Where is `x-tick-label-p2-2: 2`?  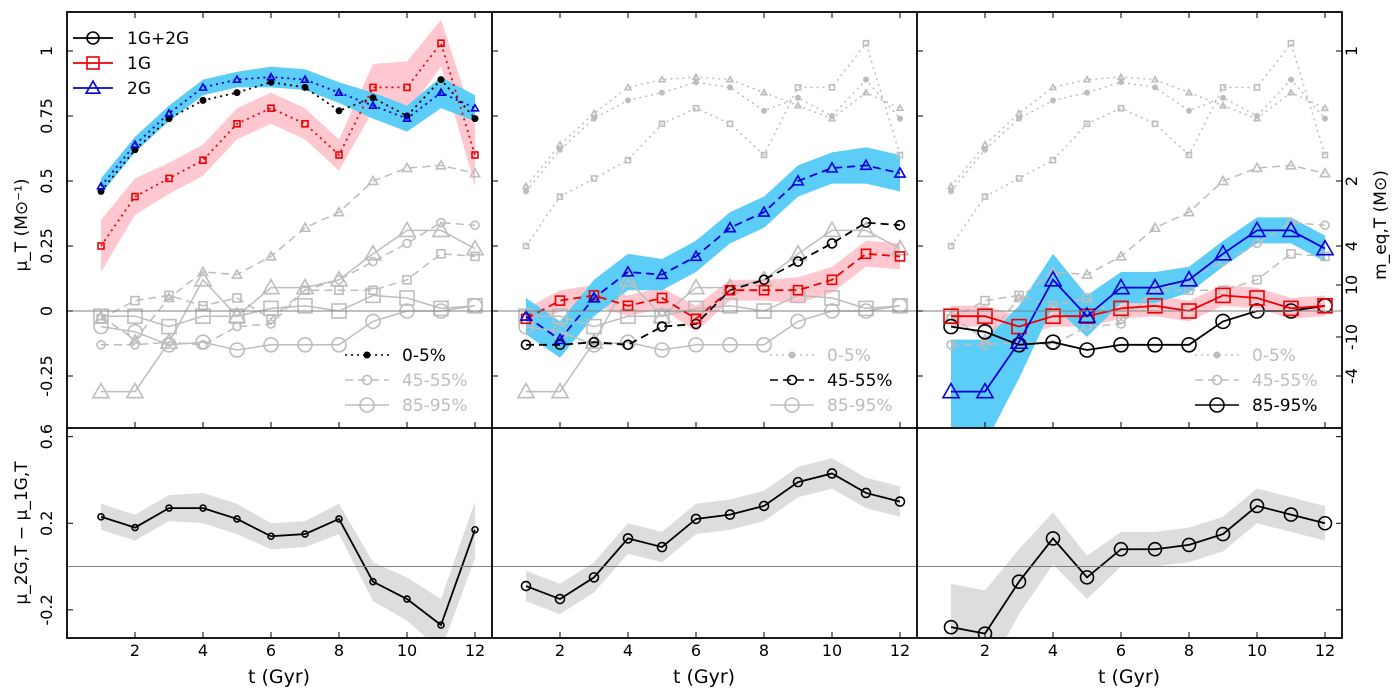 x-tick-label-p2-2: 2 is located at coordinates (560, 650).